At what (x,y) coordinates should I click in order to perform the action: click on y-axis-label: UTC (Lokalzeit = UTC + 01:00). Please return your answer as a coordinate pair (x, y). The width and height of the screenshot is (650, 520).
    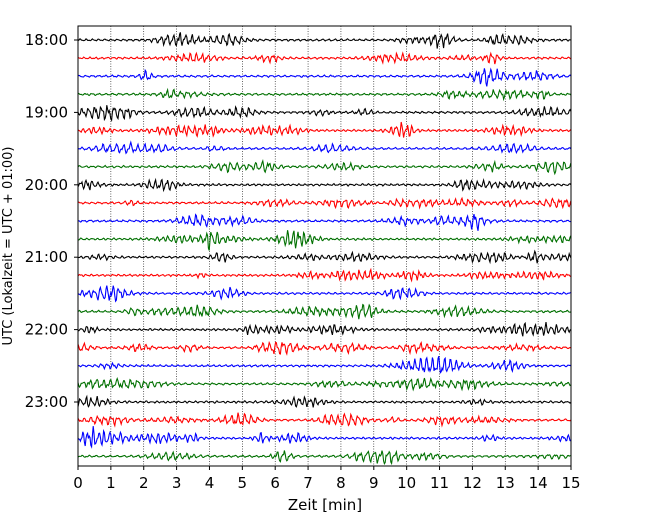
    Looking at the image, I should click on (8, 246).